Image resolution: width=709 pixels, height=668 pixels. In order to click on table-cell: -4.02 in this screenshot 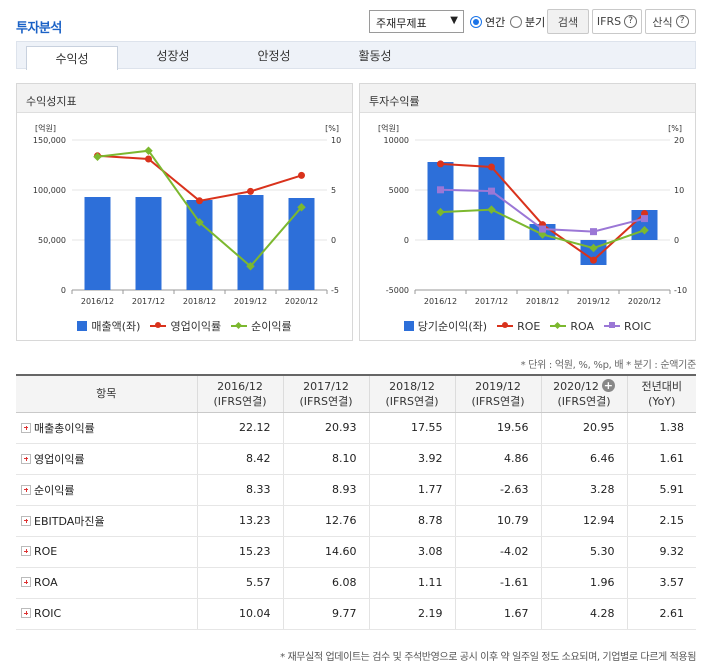, I will do `click(498, 552)`.